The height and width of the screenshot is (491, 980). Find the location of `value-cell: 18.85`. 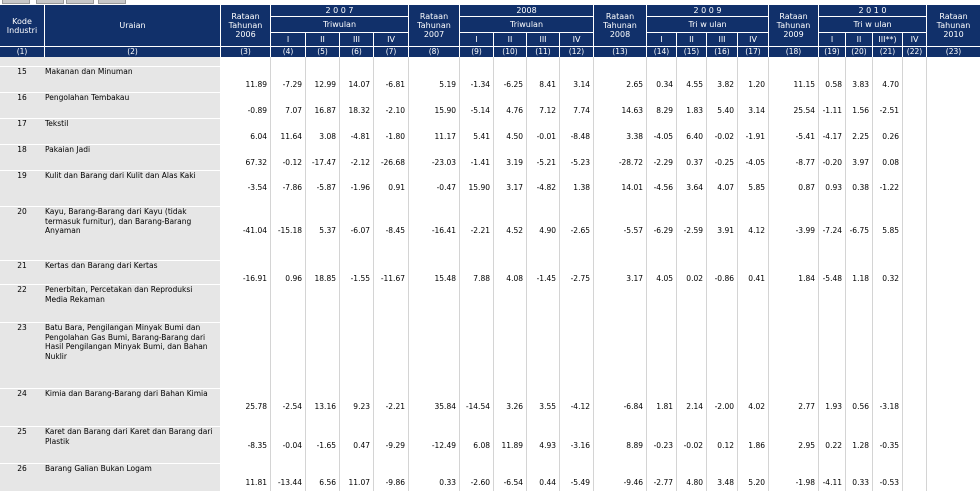

value-cell: 18.85 is located at coordinates (325, 278).